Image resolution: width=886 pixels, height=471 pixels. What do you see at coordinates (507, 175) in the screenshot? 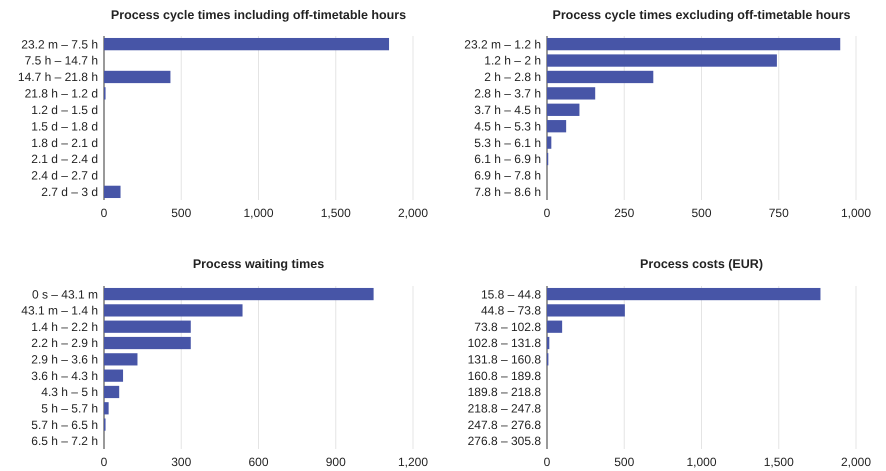
I see `y-tick-label: 6.9 h – 7.8 h` at bounding box center [507, 175].